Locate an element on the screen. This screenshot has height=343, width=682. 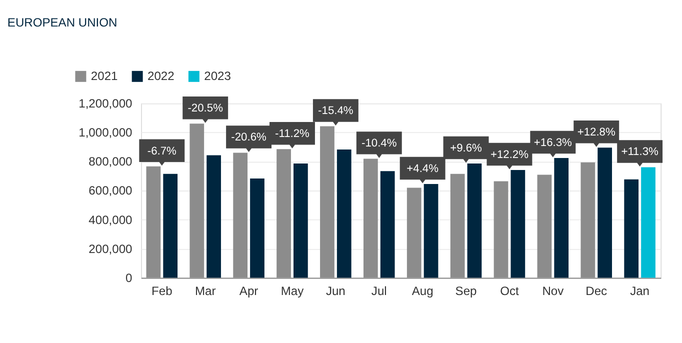
annotation: +4.4% is located at coordinates (422, 168).